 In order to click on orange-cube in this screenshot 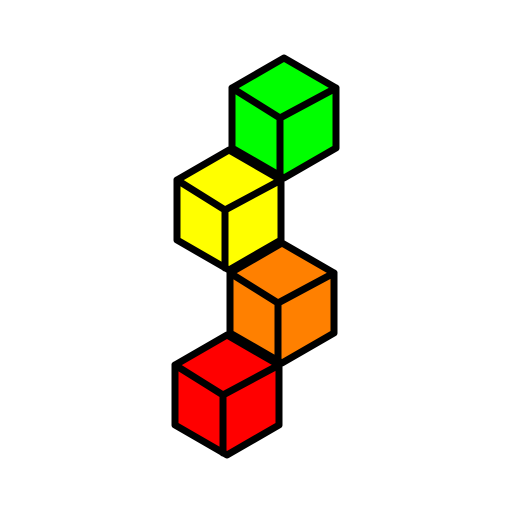, I will do `click(282, 303)`.